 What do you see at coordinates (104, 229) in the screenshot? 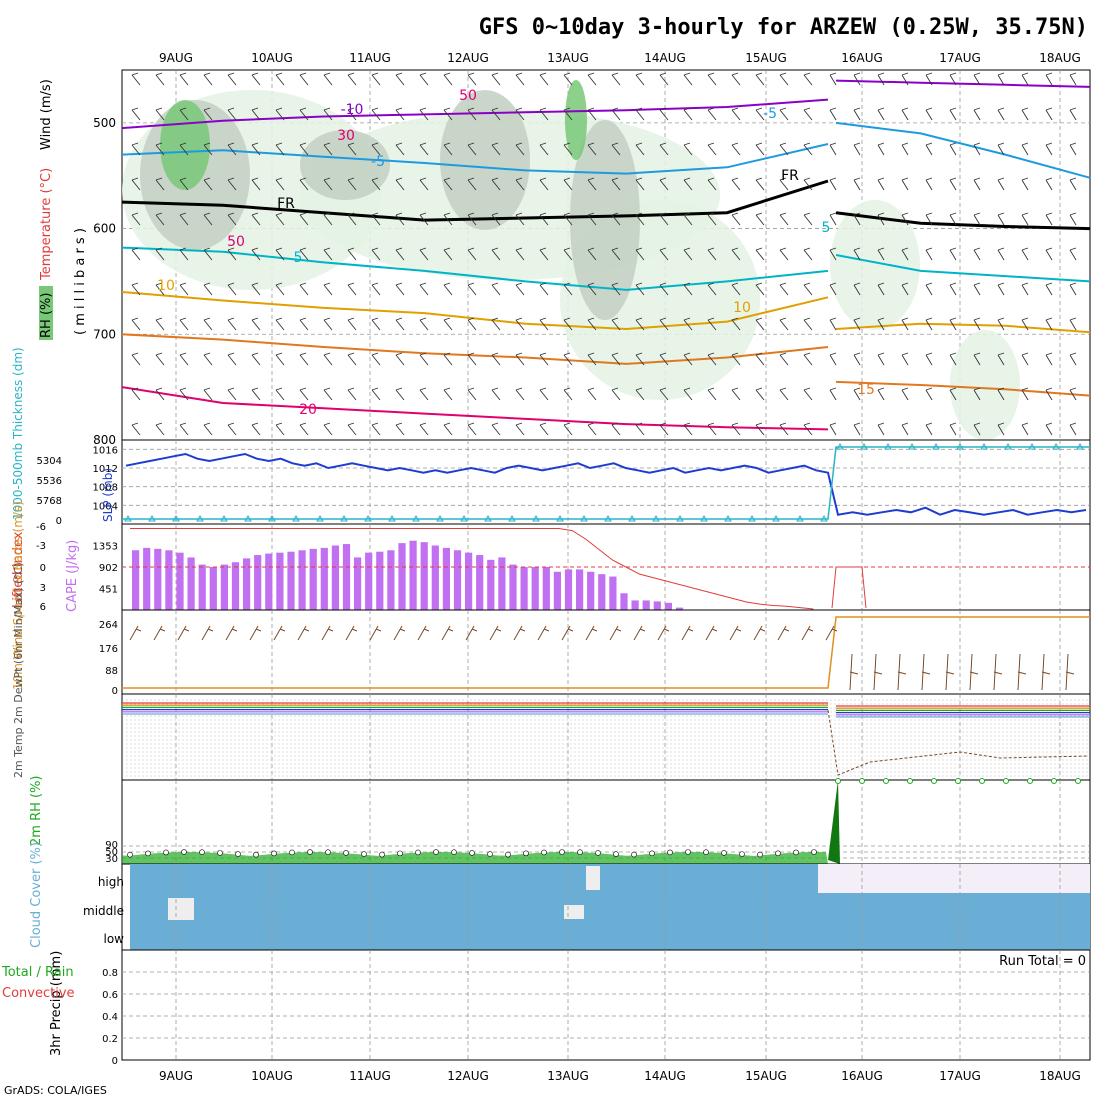
I see `pressure-tick-label: 600` at bounding box center [104, 229].